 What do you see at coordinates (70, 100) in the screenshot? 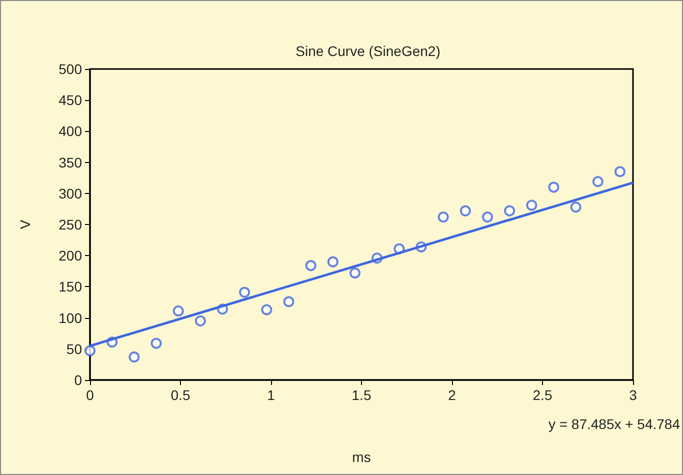
I see `y-tick-label: 450` at bounding box center [70, 100].